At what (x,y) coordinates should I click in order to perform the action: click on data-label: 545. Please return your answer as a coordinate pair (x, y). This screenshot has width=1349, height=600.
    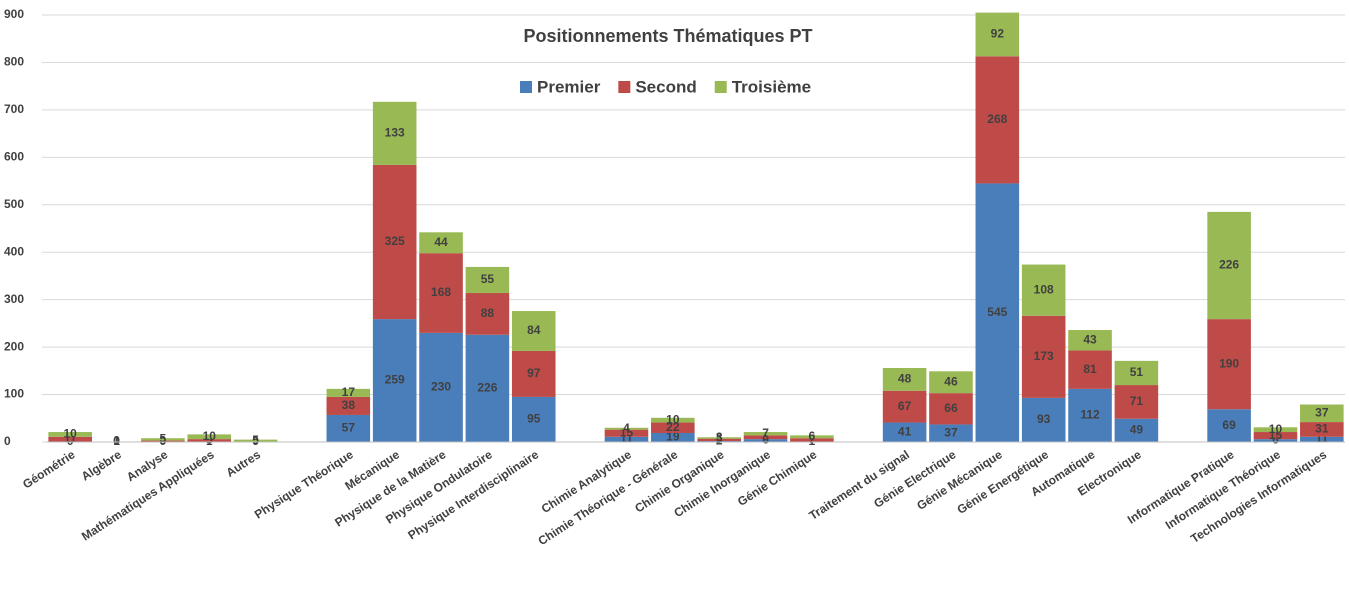
    Looking at the image, I should click on (997, 312).